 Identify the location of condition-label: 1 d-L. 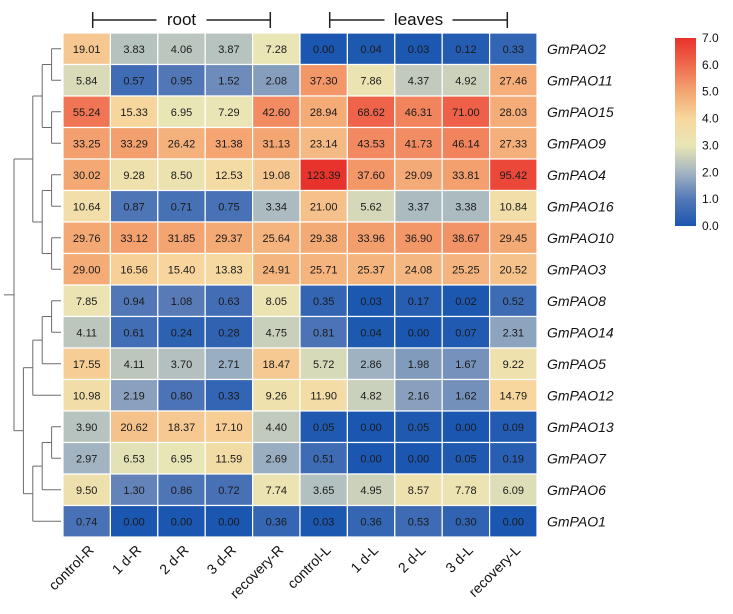
(364, 559).